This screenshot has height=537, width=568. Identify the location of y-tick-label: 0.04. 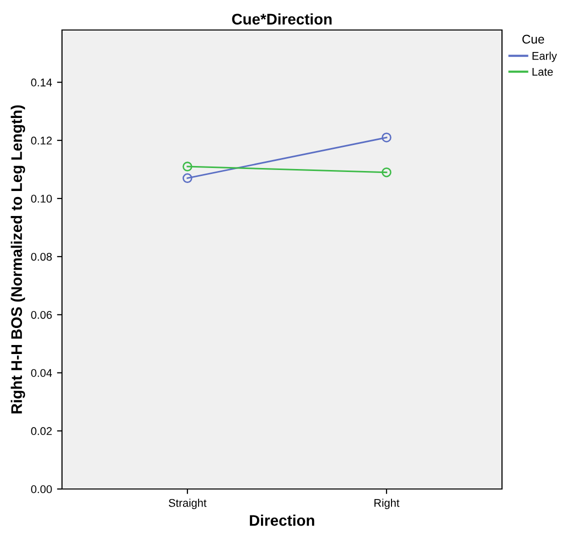
(41, 373).